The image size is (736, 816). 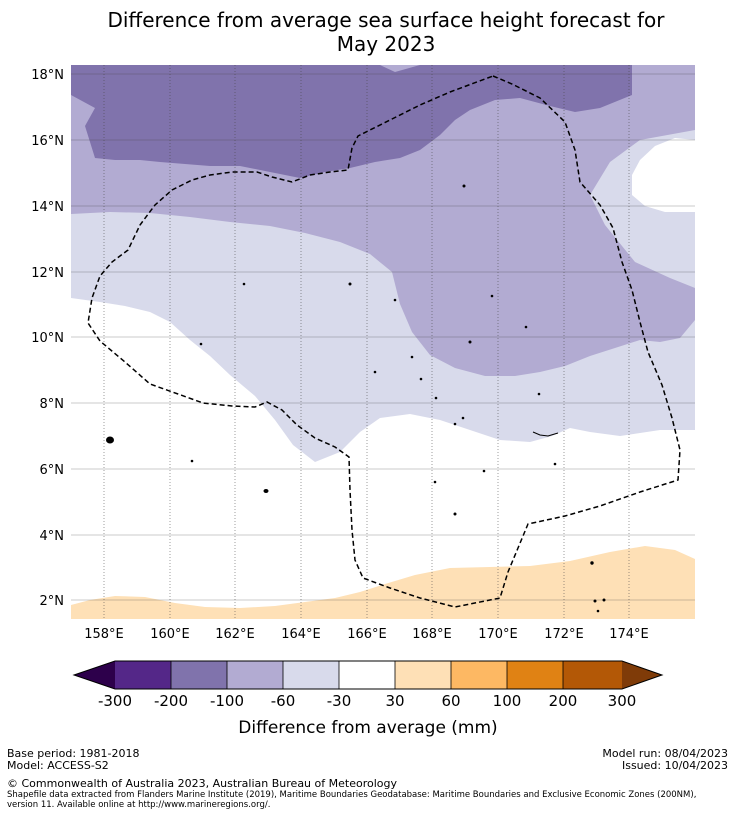 I want to click on colorbar-extend-high, so click(x=642, y=675).